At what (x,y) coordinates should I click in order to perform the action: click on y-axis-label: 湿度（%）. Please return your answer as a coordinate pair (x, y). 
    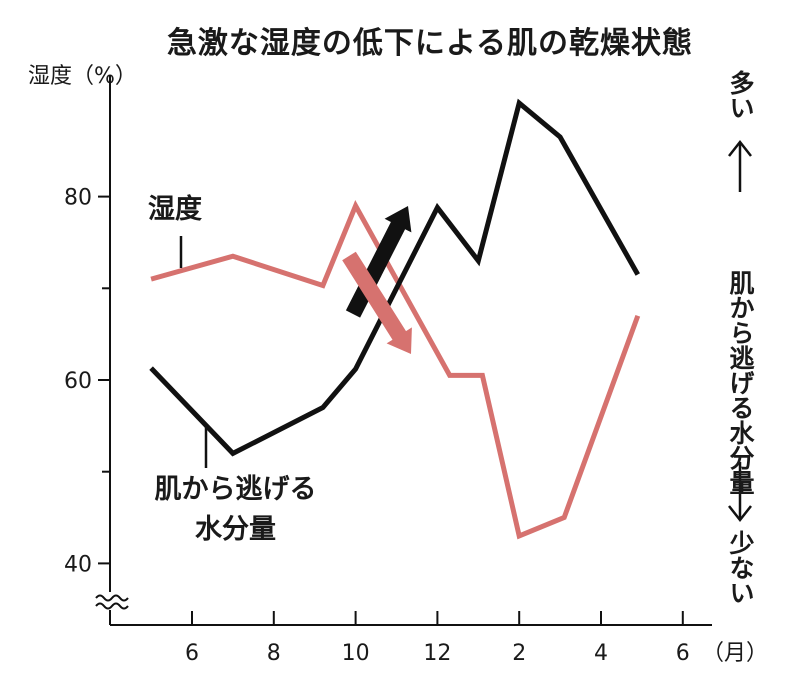
    Looking at the image, I should click on (82, 76).